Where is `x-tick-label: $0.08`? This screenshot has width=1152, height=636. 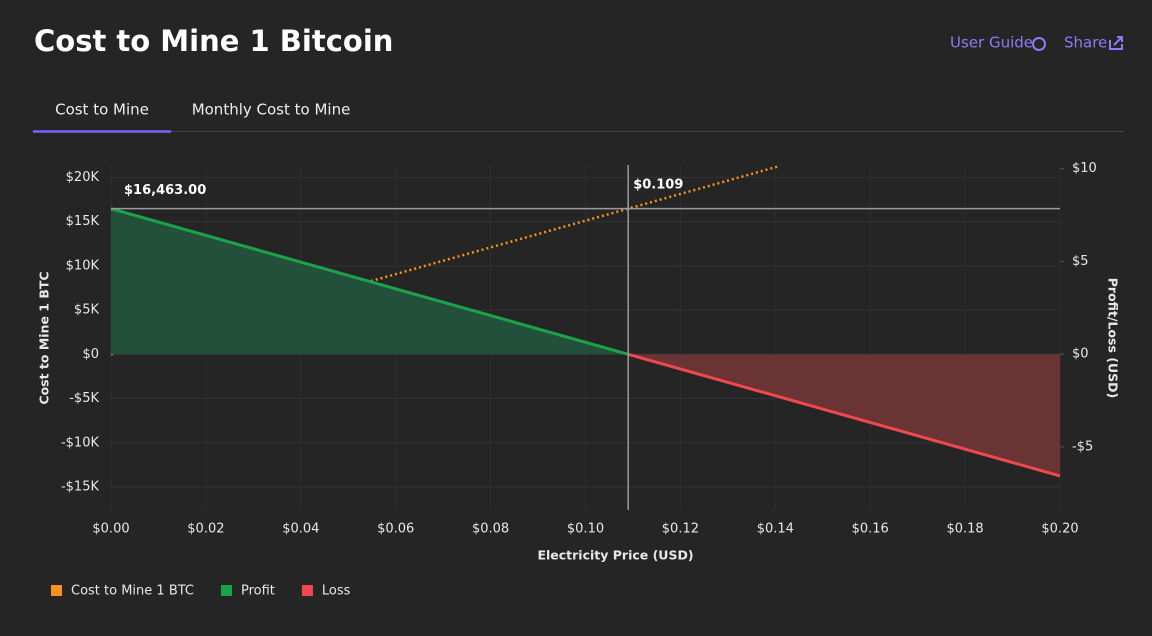 x-tick-label: $0.08 is located at coordinates (490, 529).